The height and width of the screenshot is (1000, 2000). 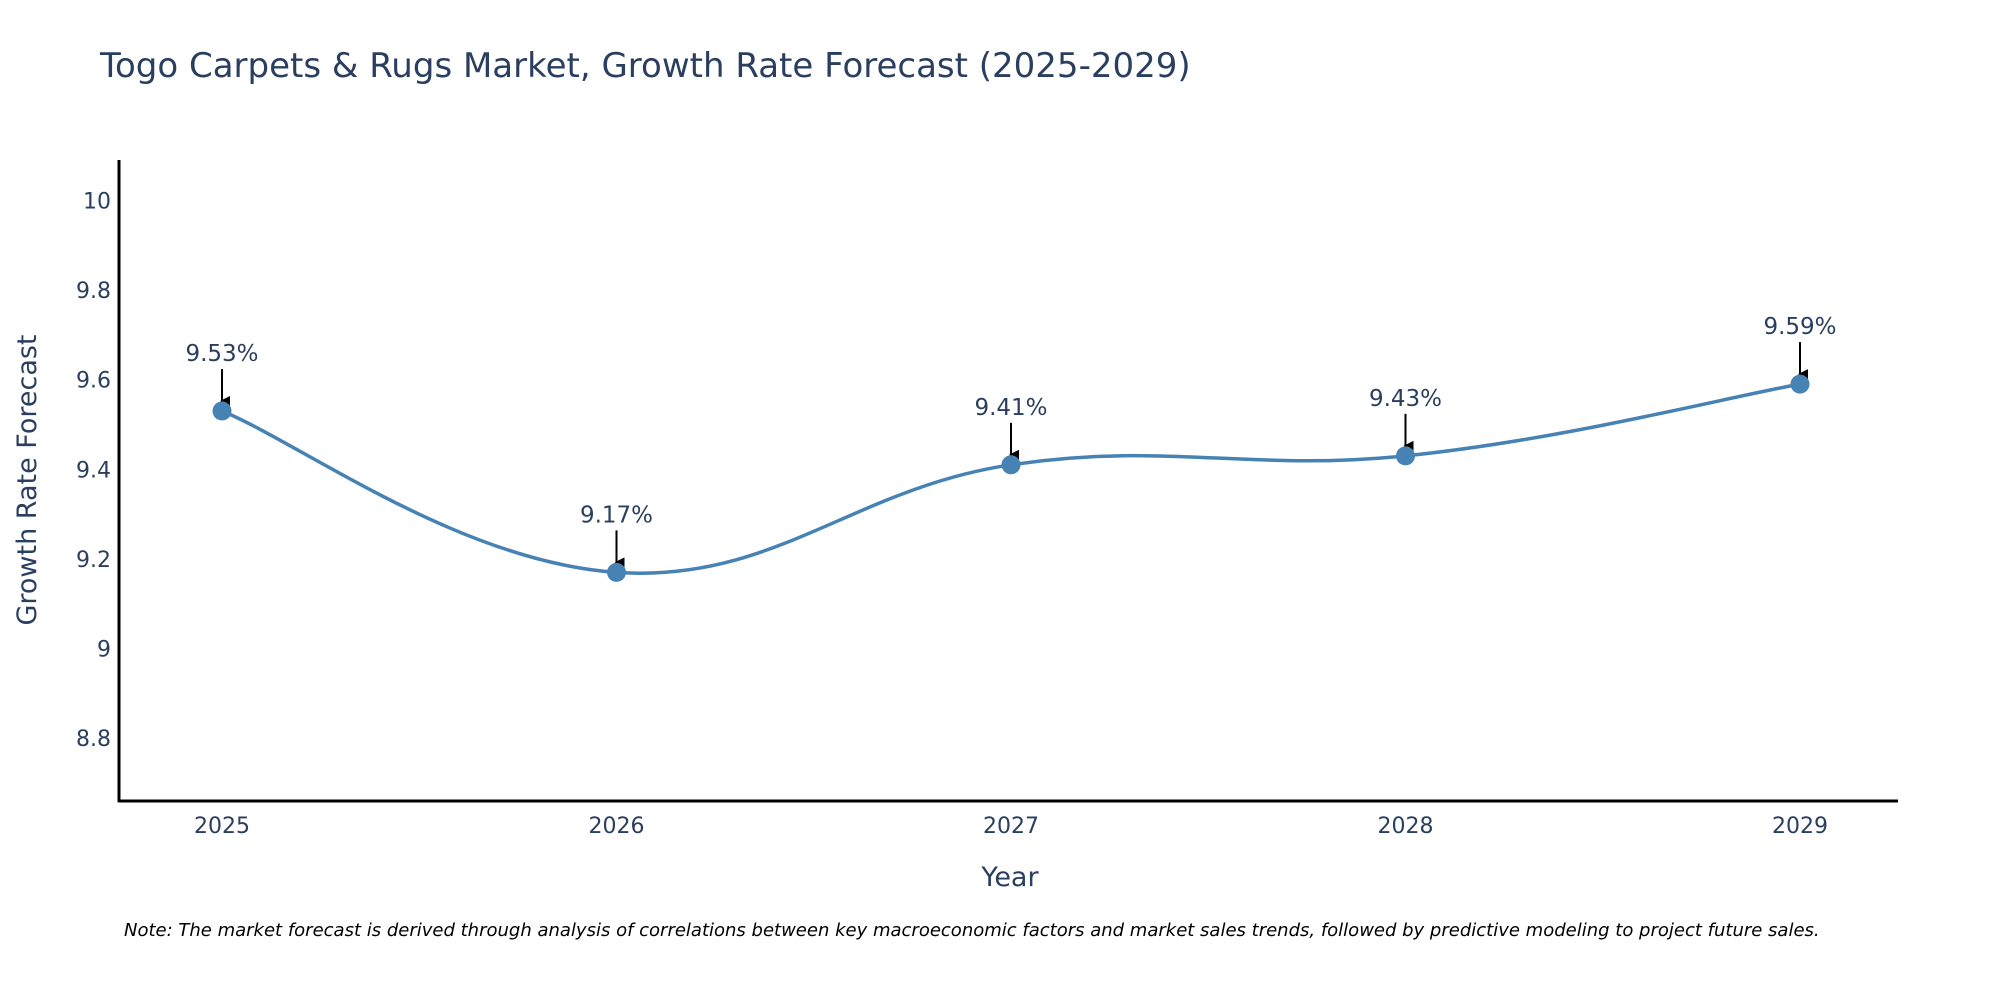 I want to click on x-axis: 2025 2026 2027 2028 2029, so click(x=1008, y=819).